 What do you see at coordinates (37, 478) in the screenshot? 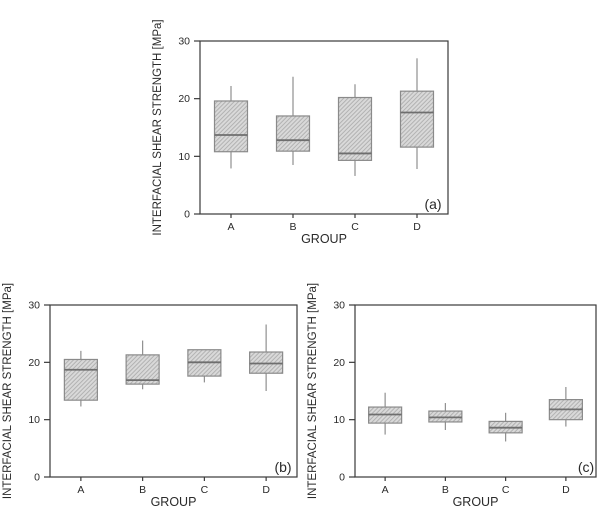
I see `y-tick-label-b: 0` at bounding box center [37, 478].